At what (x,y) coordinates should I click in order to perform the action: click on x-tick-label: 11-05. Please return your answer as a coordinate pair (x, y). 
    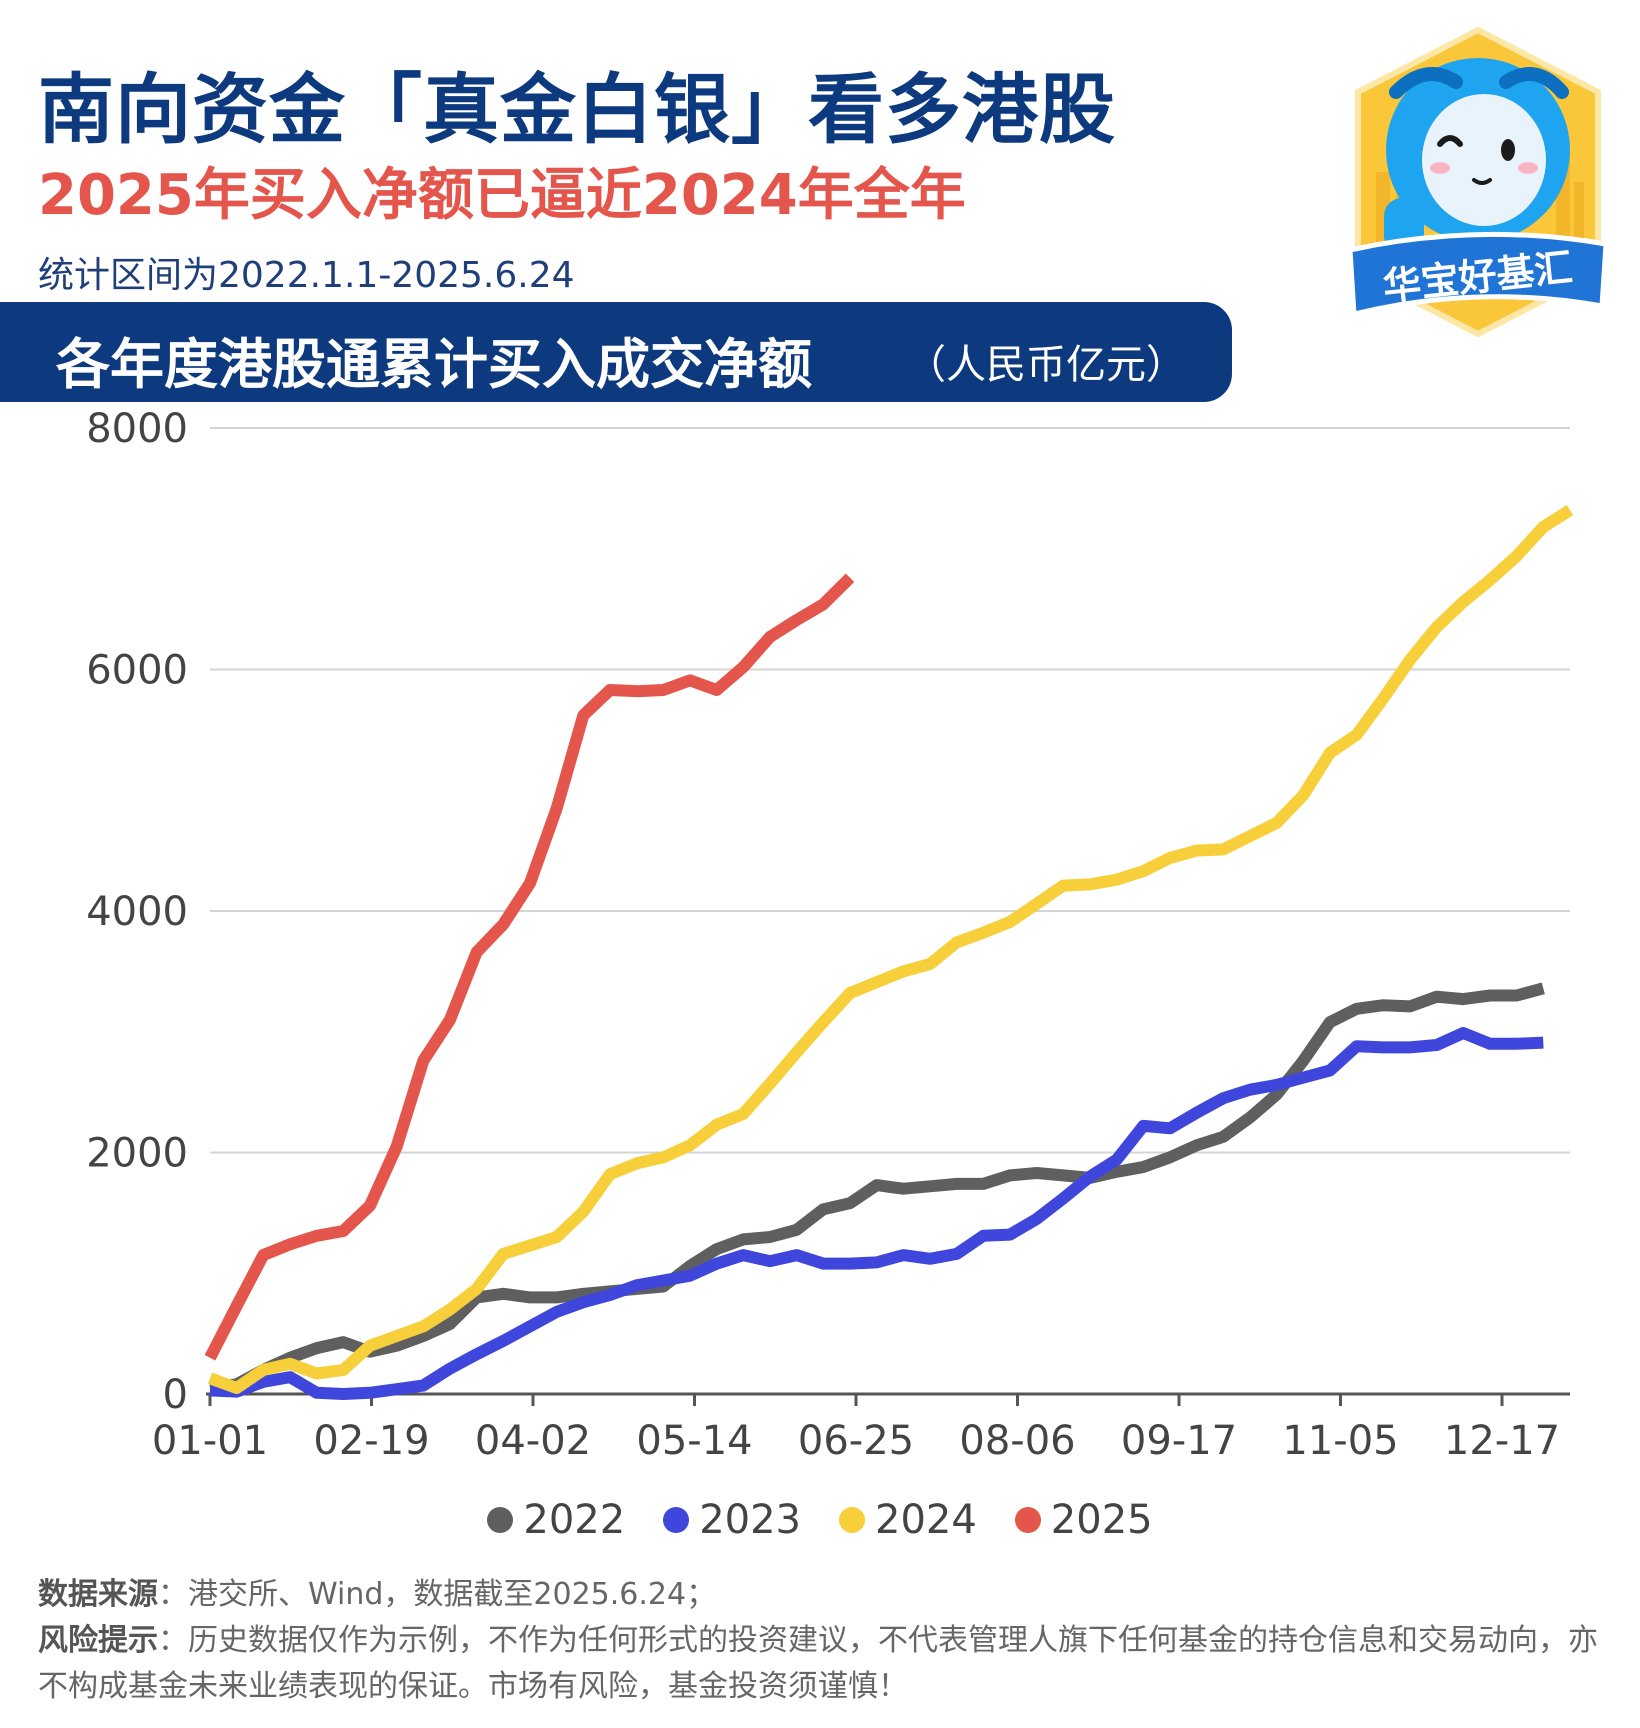
    Looking at the image, I should click on (1340, 1441).